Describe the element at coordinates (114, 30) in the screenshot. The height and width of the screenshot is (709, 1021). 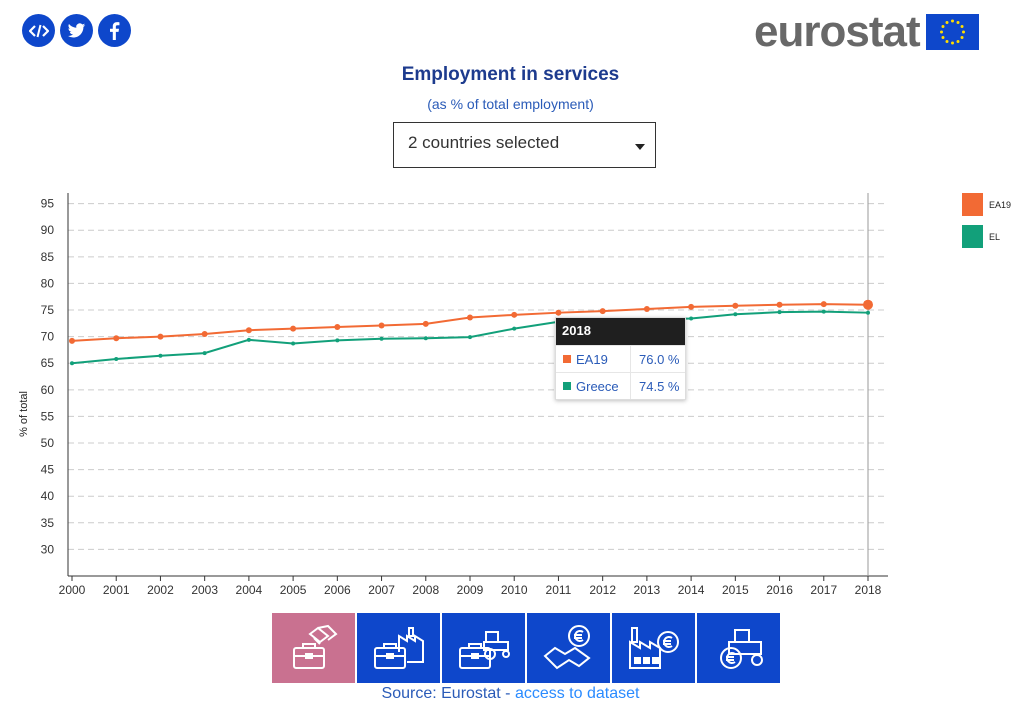
I see `facebook-icon` at that location.